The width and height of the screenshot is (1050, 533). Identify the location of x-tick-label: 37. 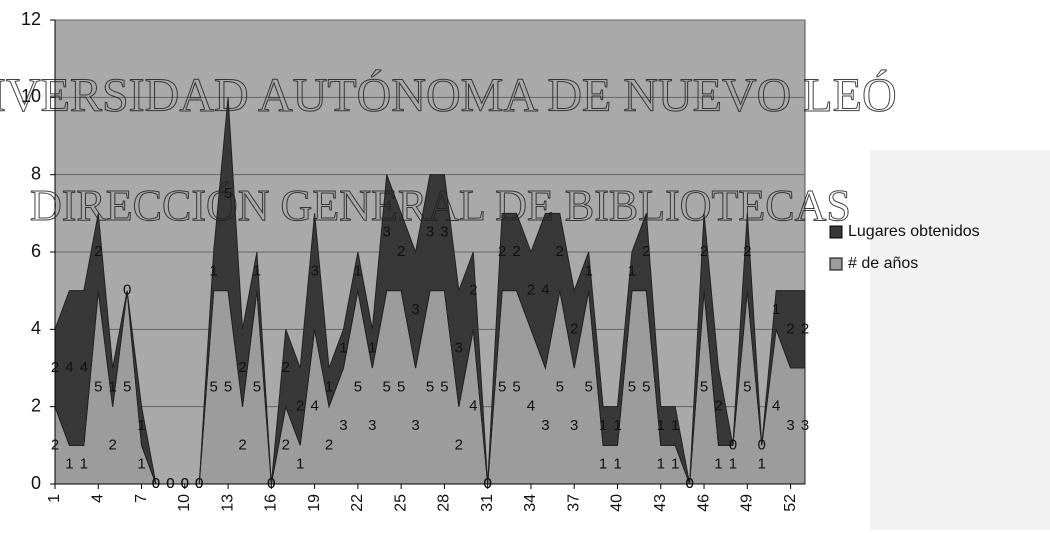
(573, 503).